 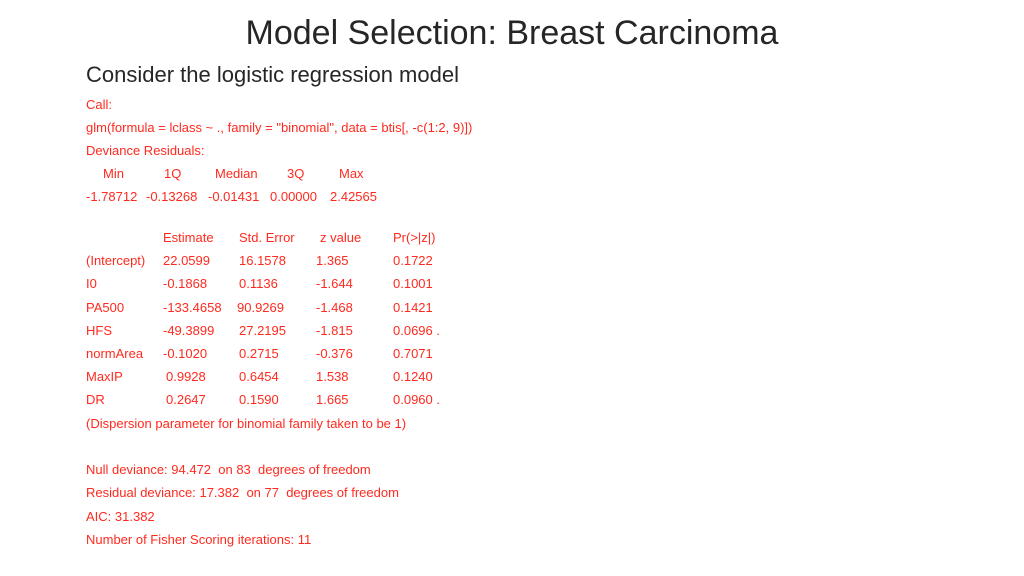 What do you see at coordinates (413, 283) in the screenshot?
I see `coef-p-value: 0.1001` at bounding box center [413, 283].